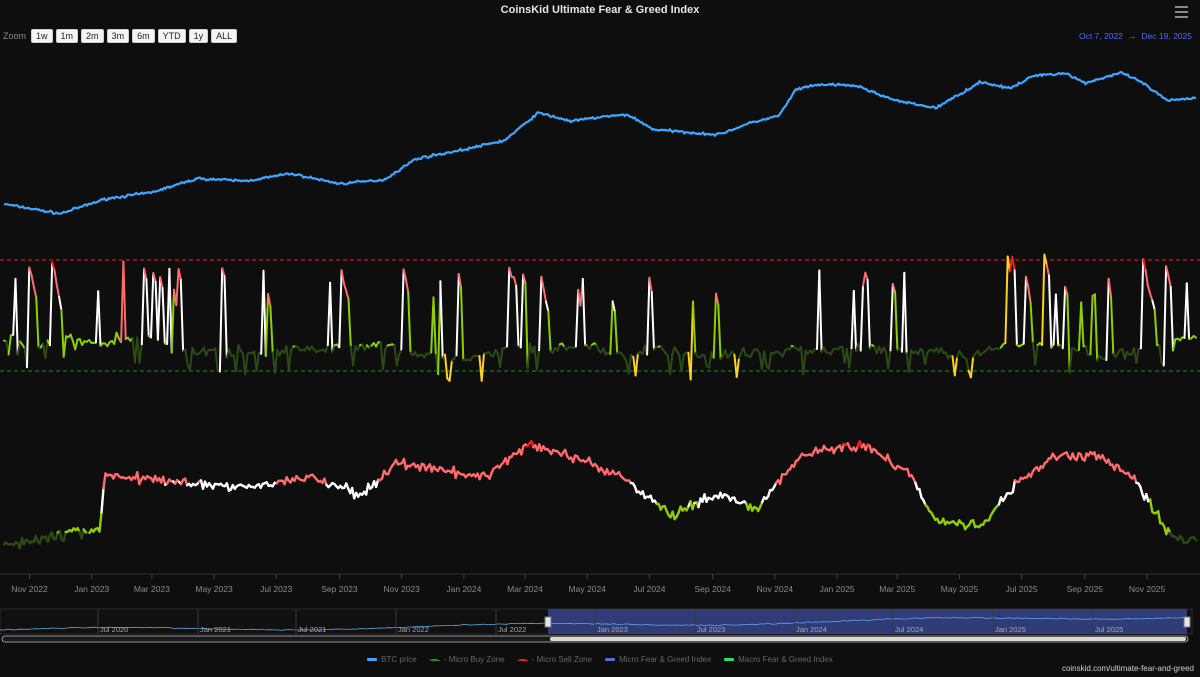 The height and width of the screenshot is (677, 1200). I want to click on navigator-tick-label: Jul 2020, so click(114, 629).